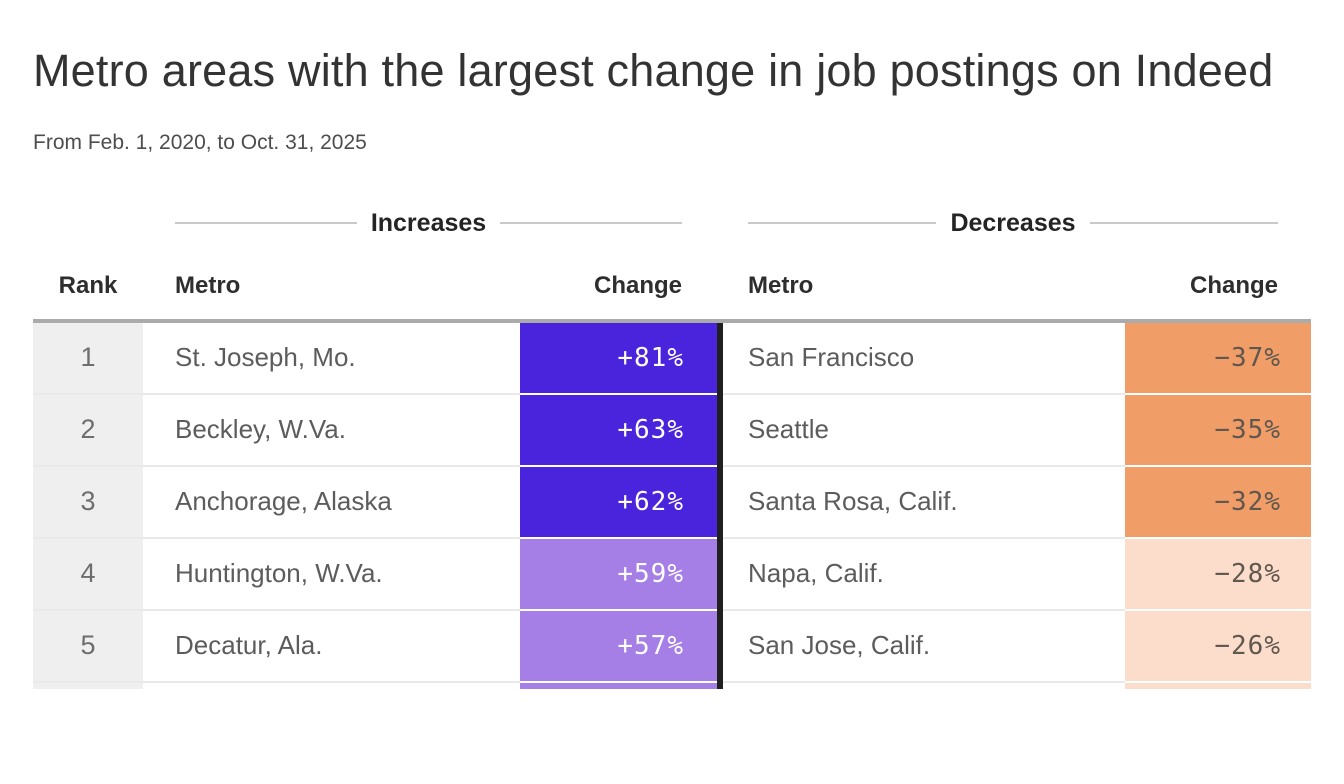 Image resolution: width=1344 pixels, height=784 pixels. Describe the element at coordinates (618, 646) in the screenshot. I see `change-cell-increase: +57%` at that location.